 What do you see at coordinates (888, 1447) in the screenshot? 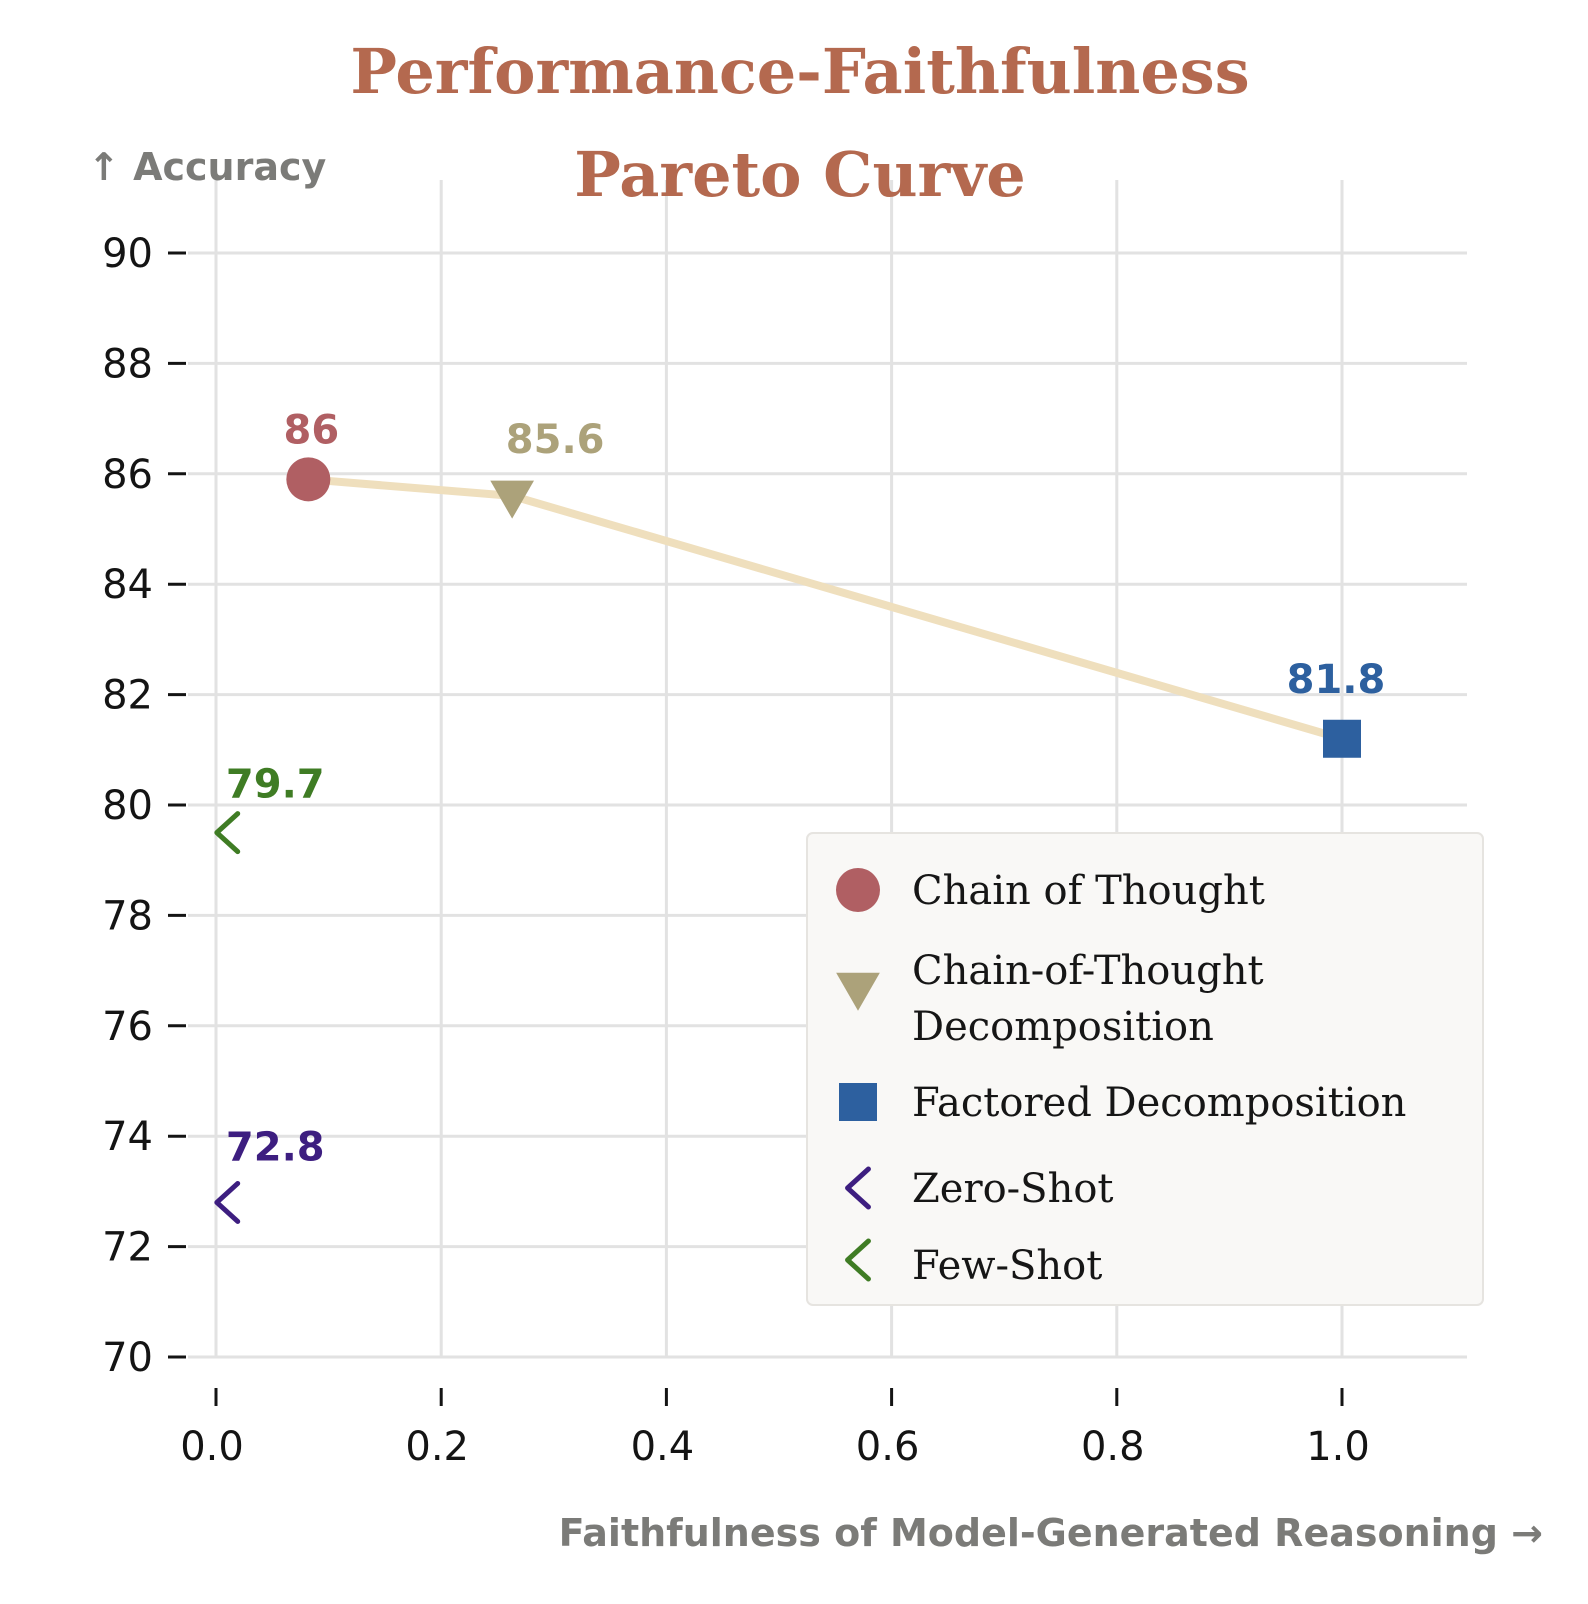
I see `x-tick-label: 0.6` at bounding box center [888, 1447].